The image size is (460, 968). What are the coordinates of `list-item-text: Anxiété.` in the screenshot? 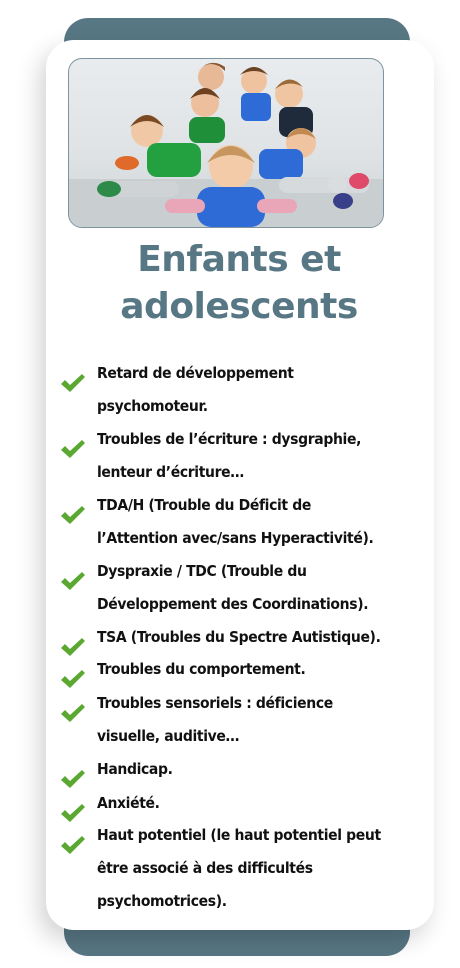 It's located at (128, 803).